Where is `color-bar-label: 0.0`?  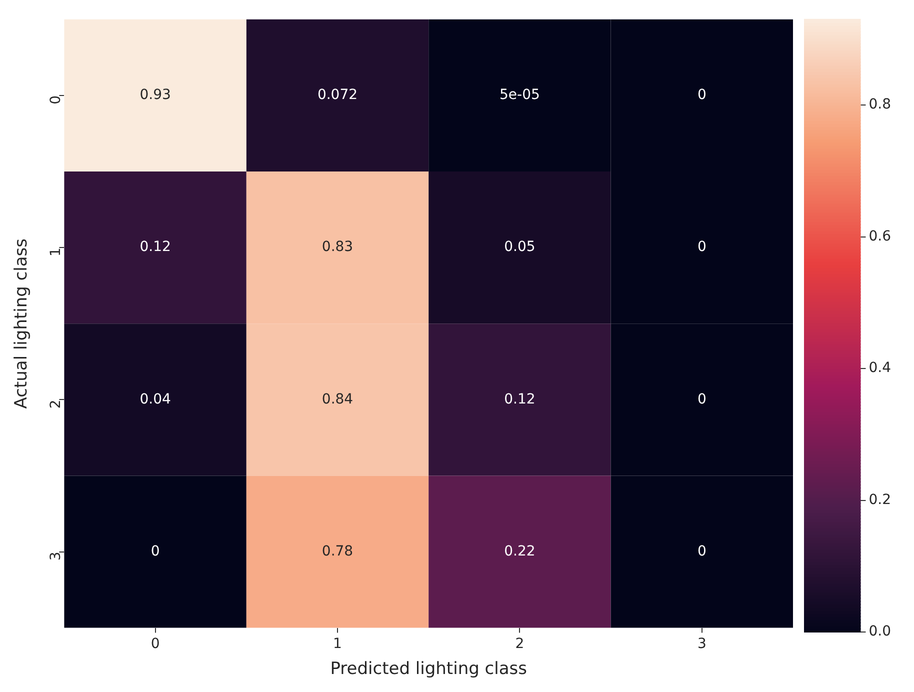
color-bar-label: 0.0 is located at coordinates (879, 632).